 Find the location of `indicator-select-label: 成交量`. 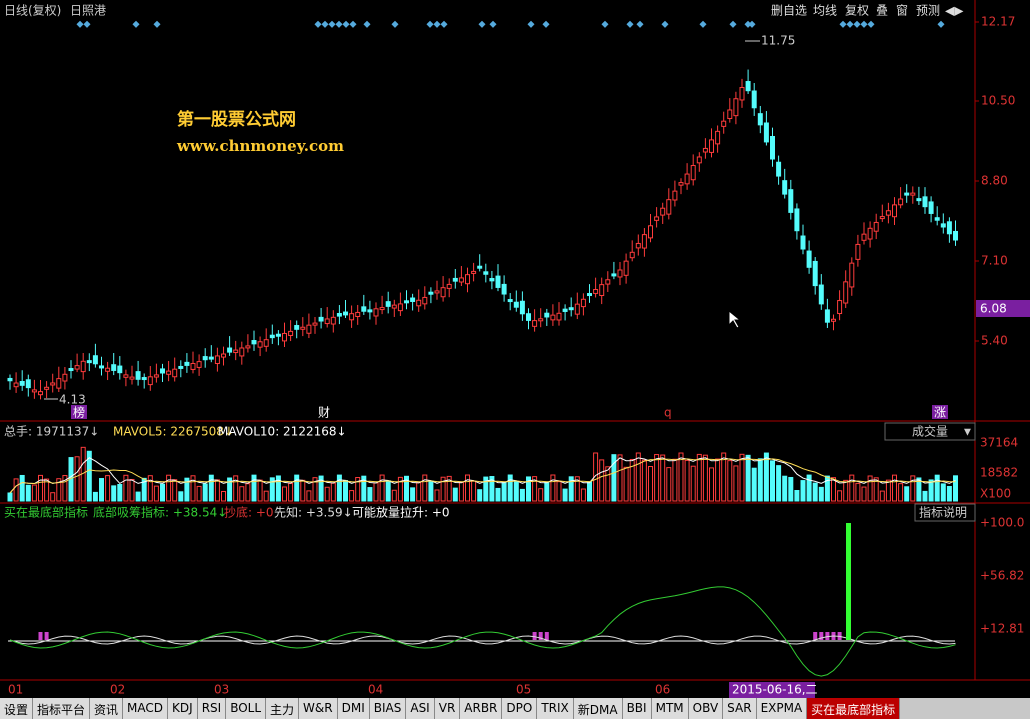

indicator-select-label: 成交量 is located at coordinates (930, 431).